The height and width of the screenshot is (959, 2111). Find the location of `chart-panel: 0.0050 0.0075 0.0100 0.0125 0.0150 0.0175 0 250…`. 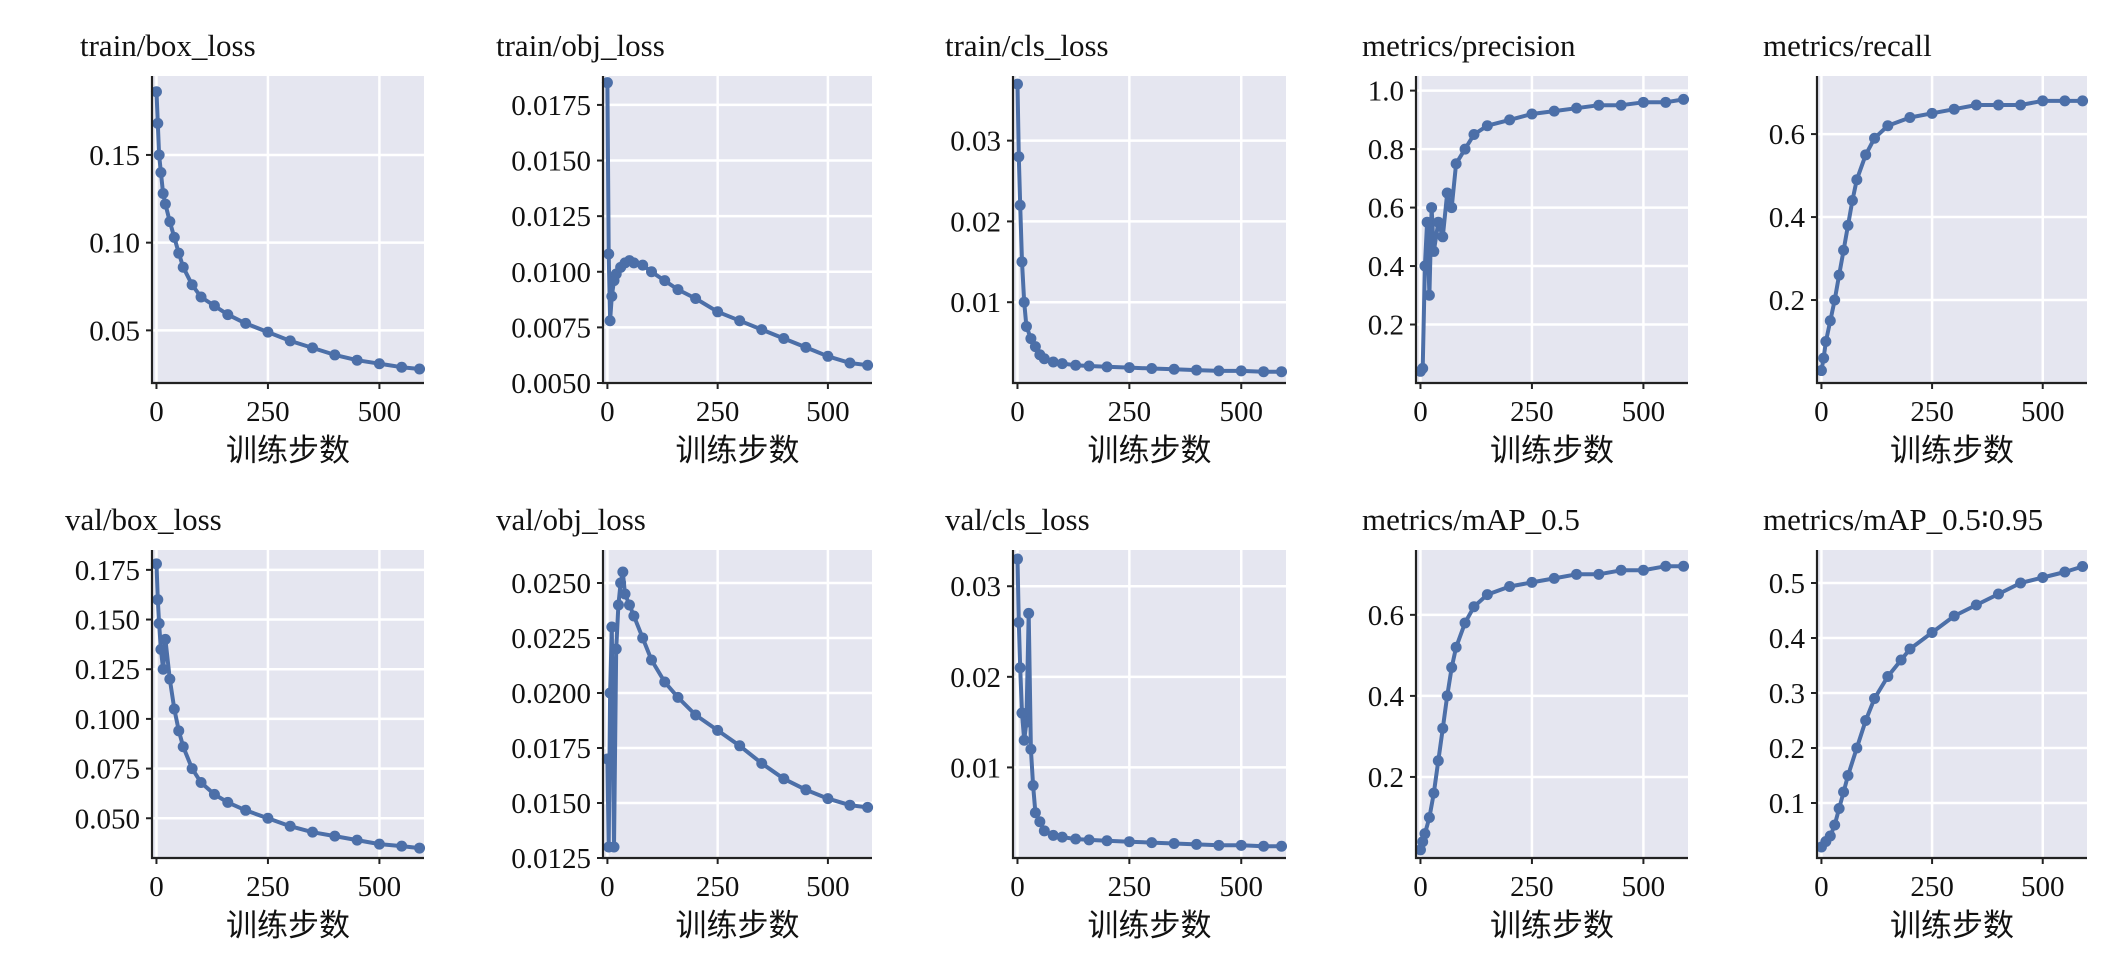

chart-panel: 0.0050 0.0075 0.0100 0.0125 0.0150 0.0175 0 250… is located at coordinates (685, 248).